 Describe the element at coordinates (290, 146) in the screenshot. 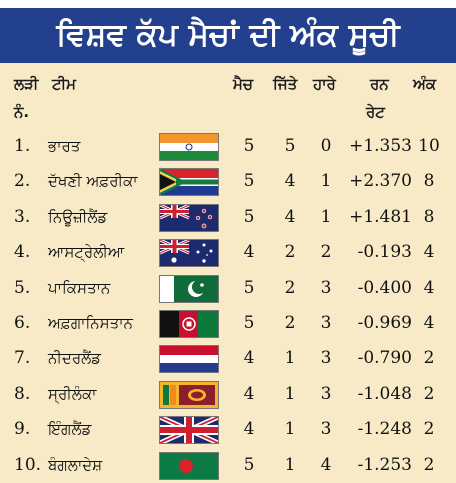

I see `won-cell: 5` at that location.